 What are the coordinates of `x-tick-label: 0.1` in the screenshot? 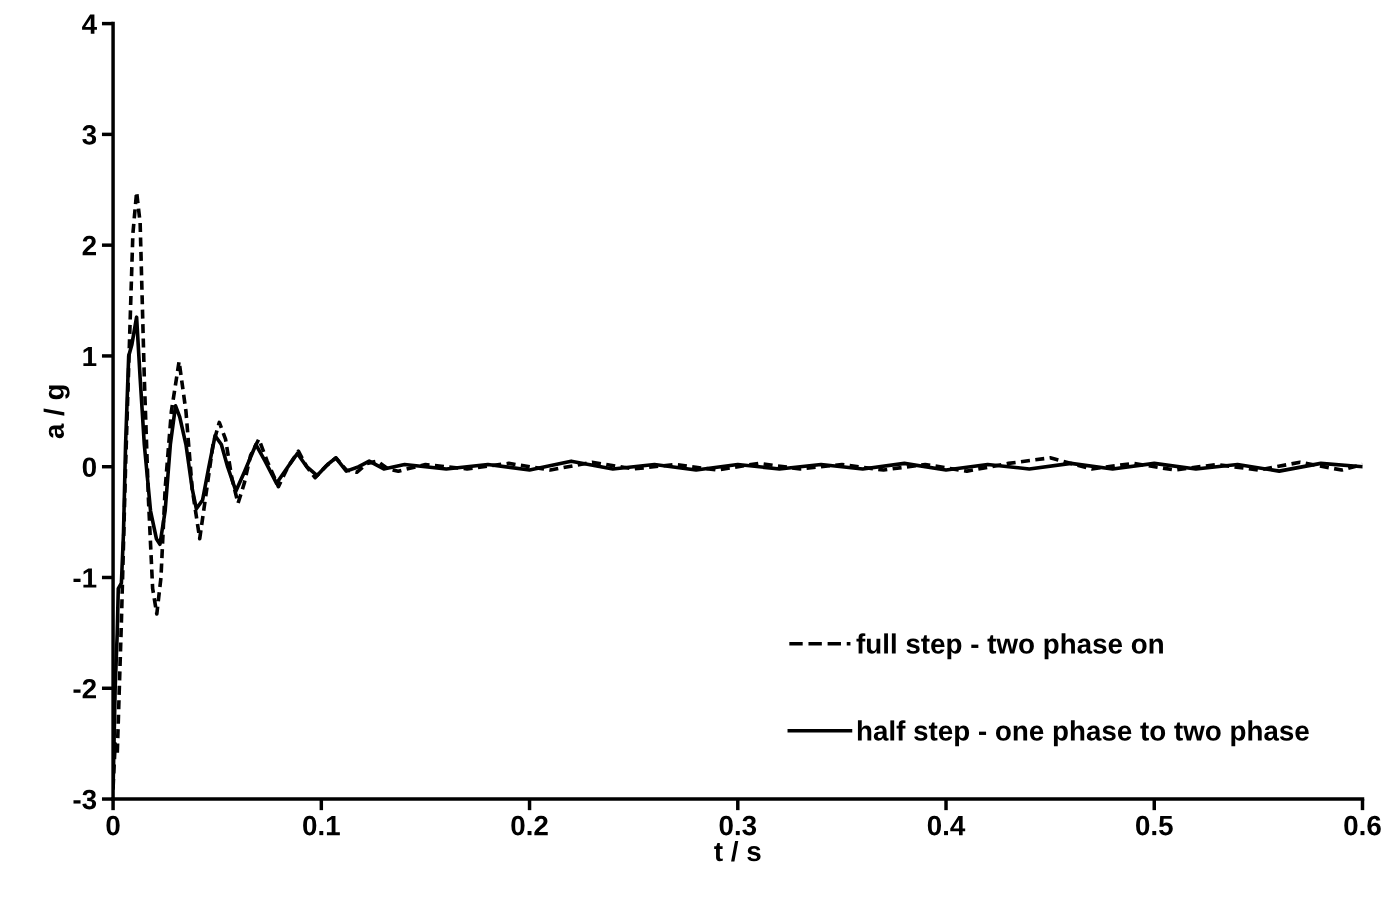 It's located at (321, 825).